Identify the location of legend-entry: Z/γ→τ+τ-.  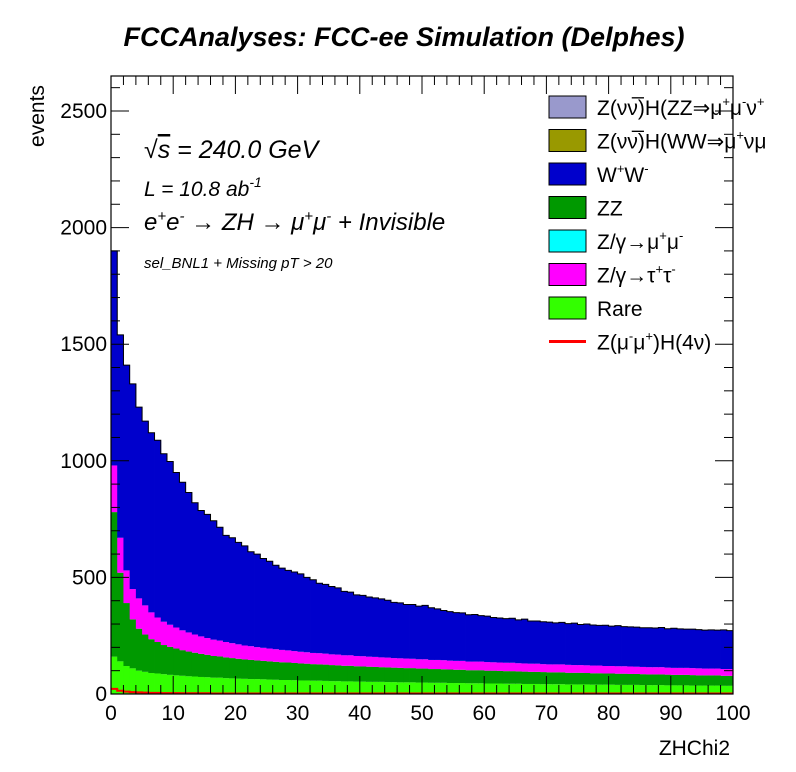
(612, 275).